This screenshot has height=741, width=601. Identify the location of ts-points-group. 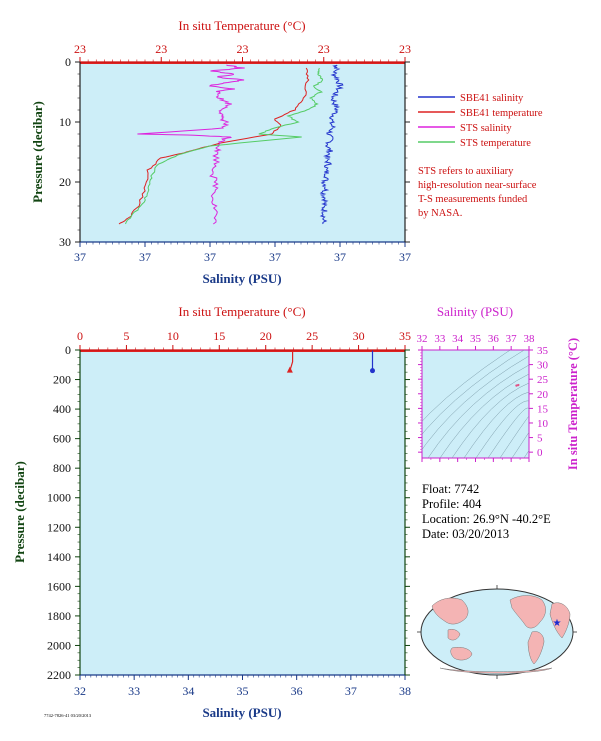
(517, 385).